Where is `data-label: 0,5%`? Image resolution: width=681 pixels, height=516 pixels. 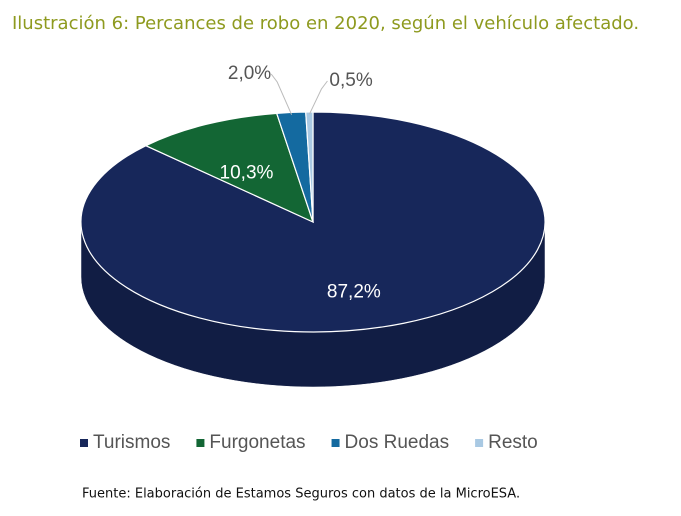
data-label: 0,5% is located at coordinates (350, 80).